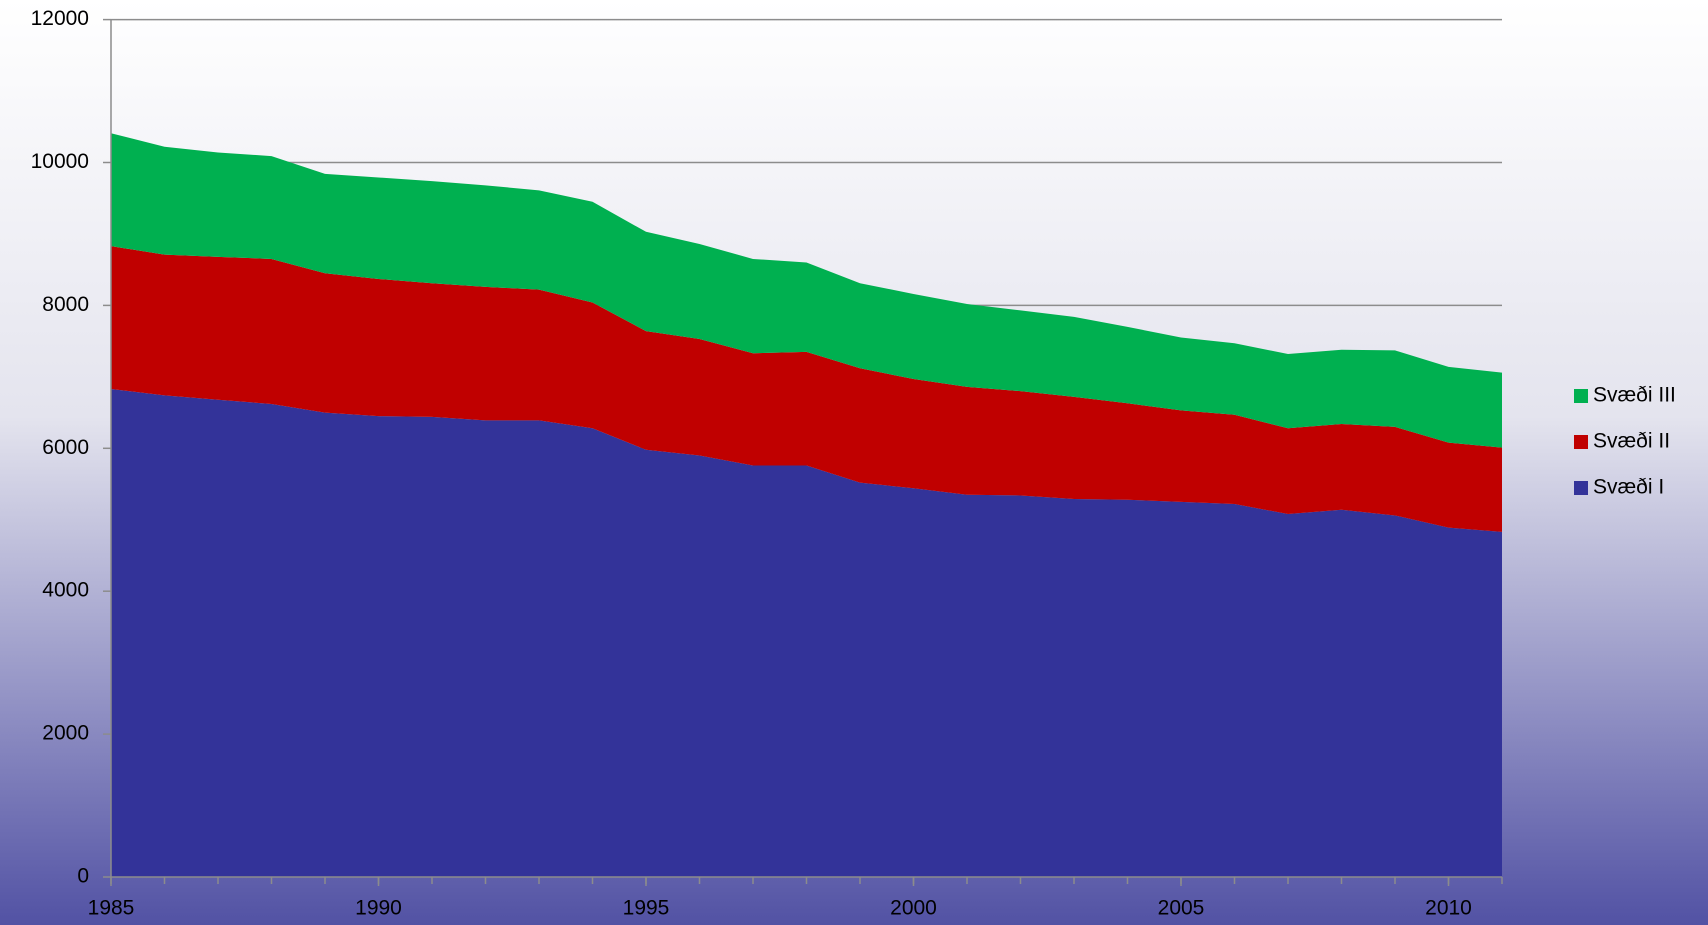 Image resolution: width=1708 pixels, height=925 pixels. What do you see at coordinates (65, 733) in the screenshot?
I see `y-tick-label: 2000` at bounding box center [65, 733].